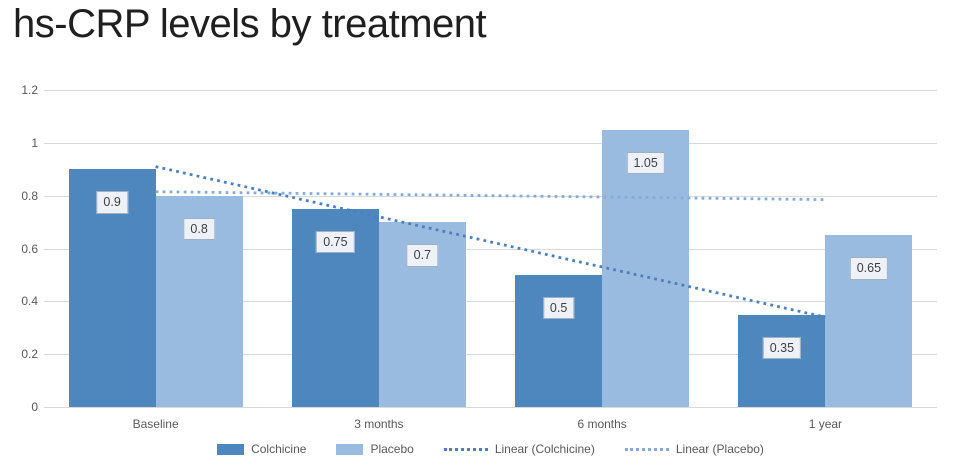  Describe the element at coordinates (112, 202) in the screenshot. I see `data-label-colchicine-baseline: 0.9` at that location.